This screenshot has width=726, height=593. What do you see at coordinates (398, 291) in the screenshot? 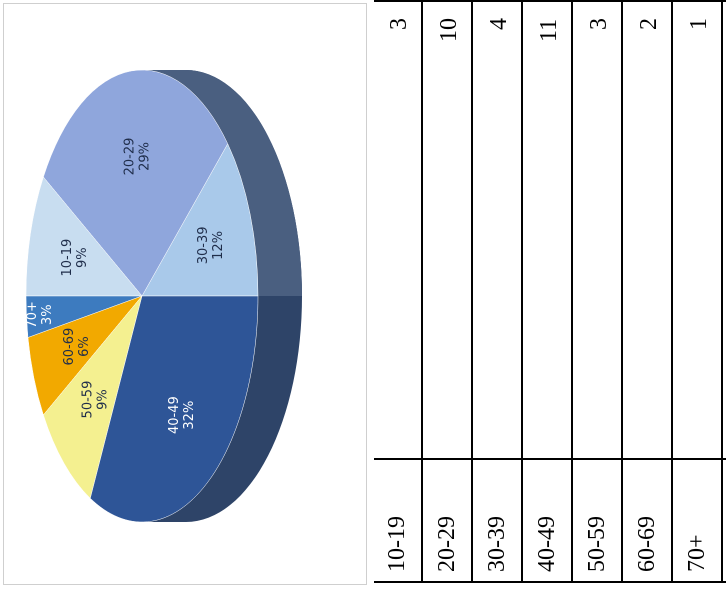
I see `table-row: 10-19 3` at bounding box center [398, 291].